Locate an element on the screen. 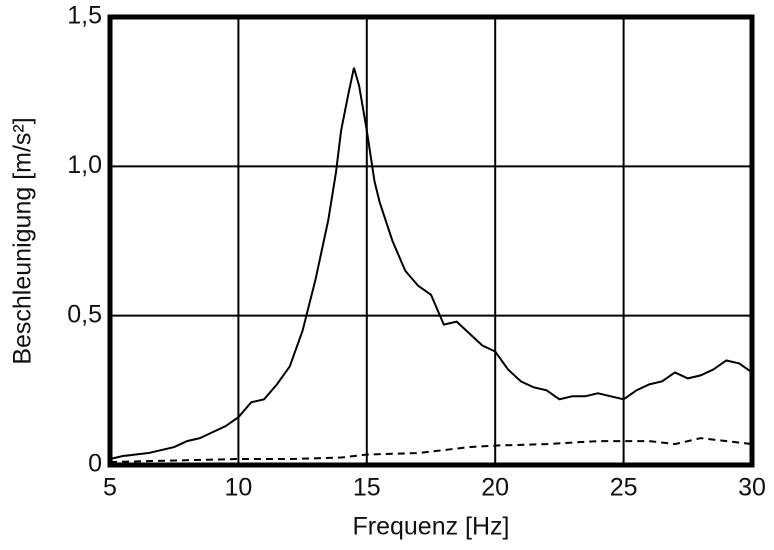 This screenshot has height=550, width=774. x-tick-label: 25 is located at coordinates (624, 488).